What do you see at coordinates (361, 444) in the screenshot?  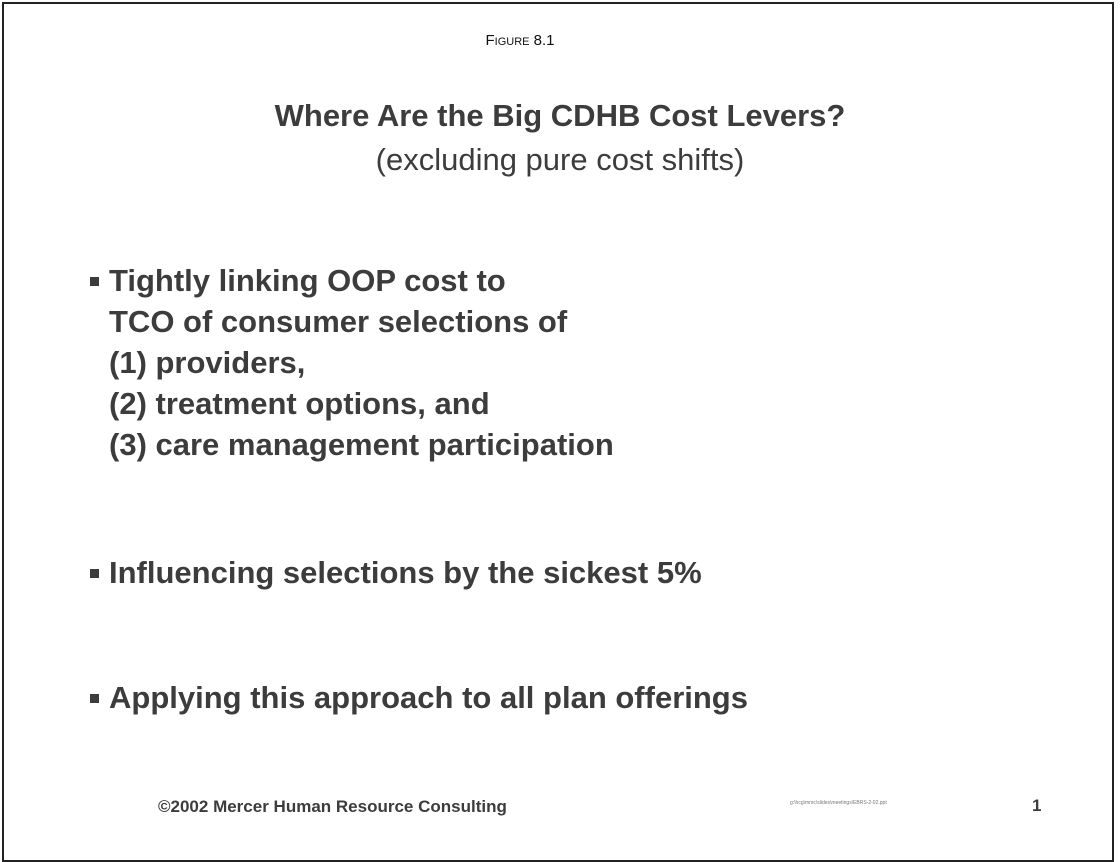 I see `bullet-line: (3) care management participation` at bounding box center [361, 444].